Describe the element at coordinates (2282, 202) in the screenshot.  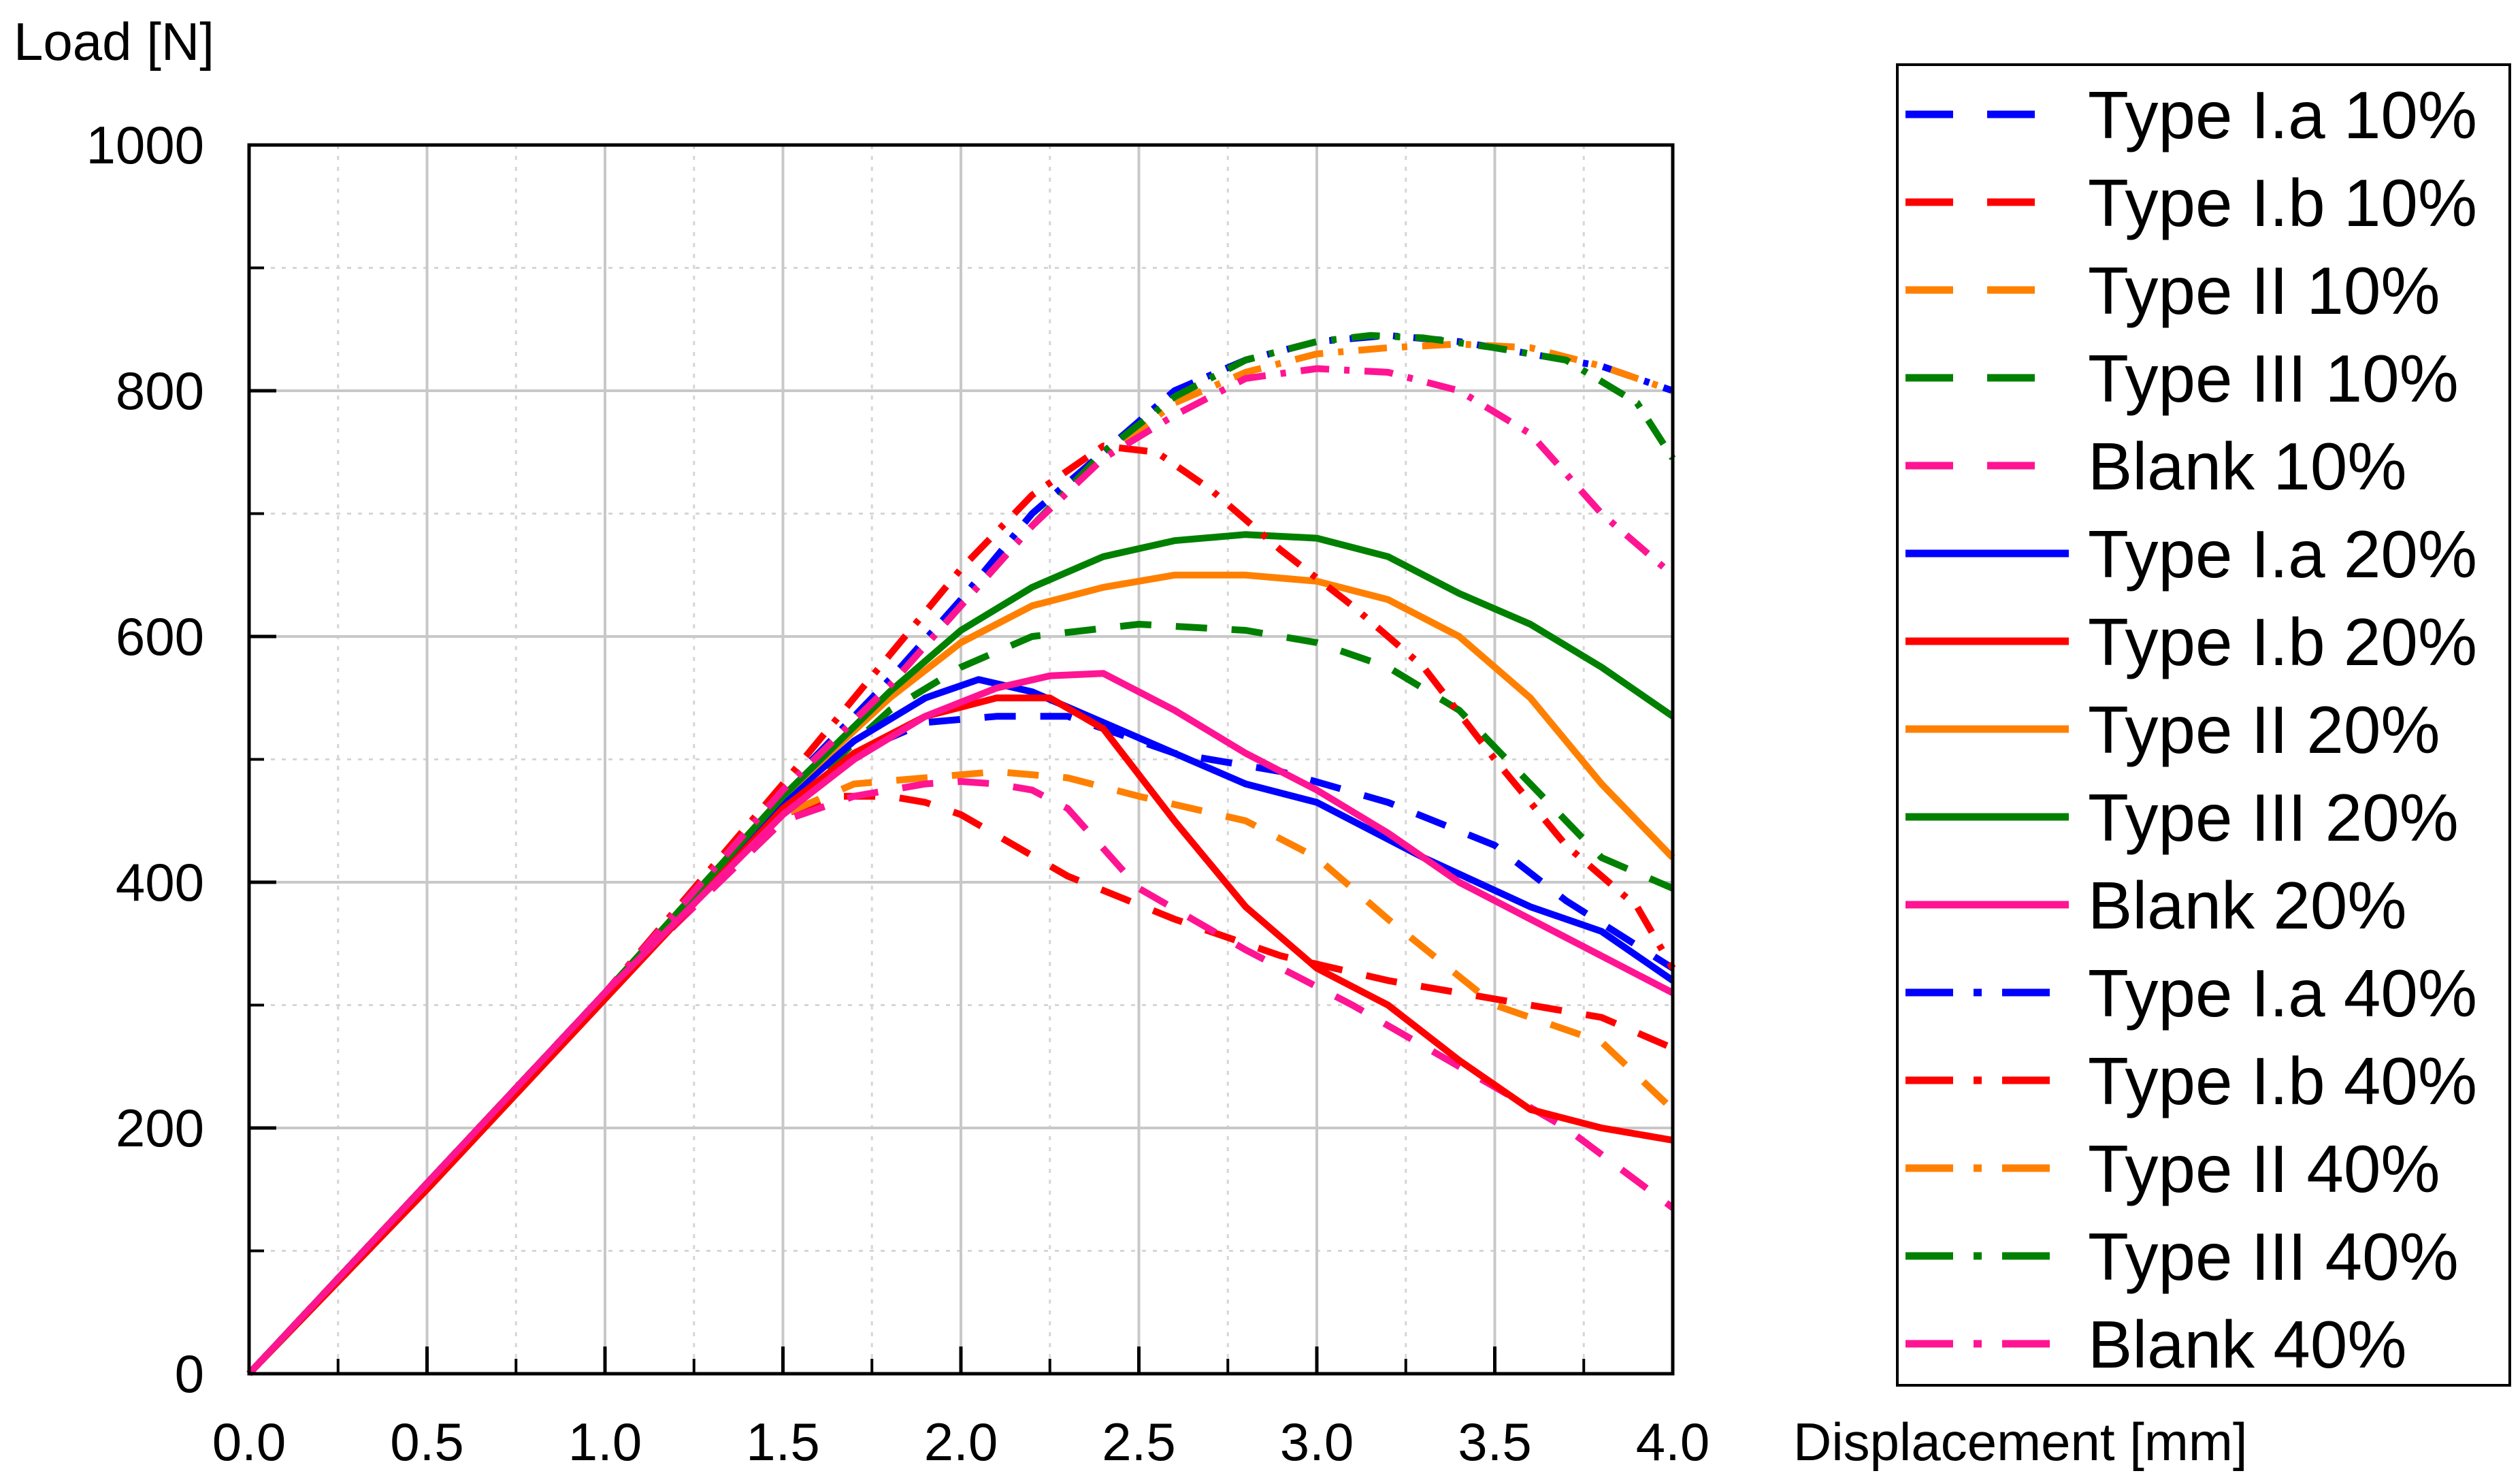
I see `legend-label-type-i-b-10: Type I.b 10%` at that location.